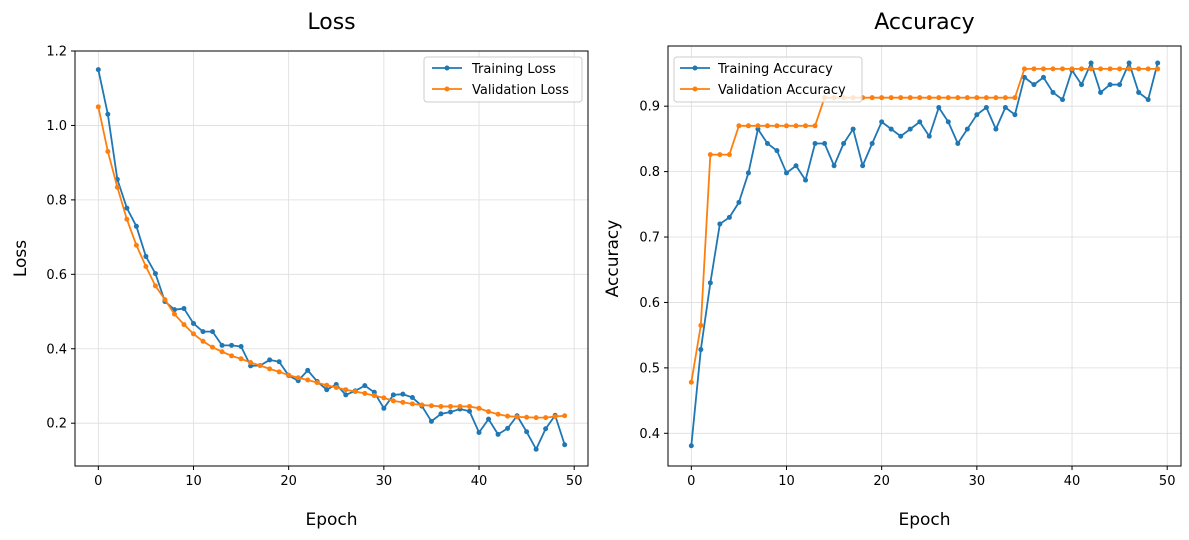  Describe the element at coordinates (56, 200) in the screenshot. I see `loss-y-tick-label: 0.8` at that location.